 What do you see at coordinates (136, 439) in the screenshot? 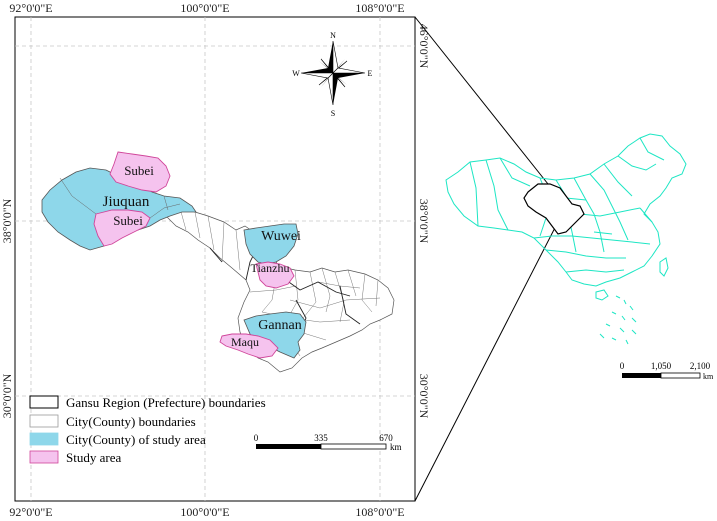
I see `legend-label: City(County) of study area` at bounding box center [136, 439].